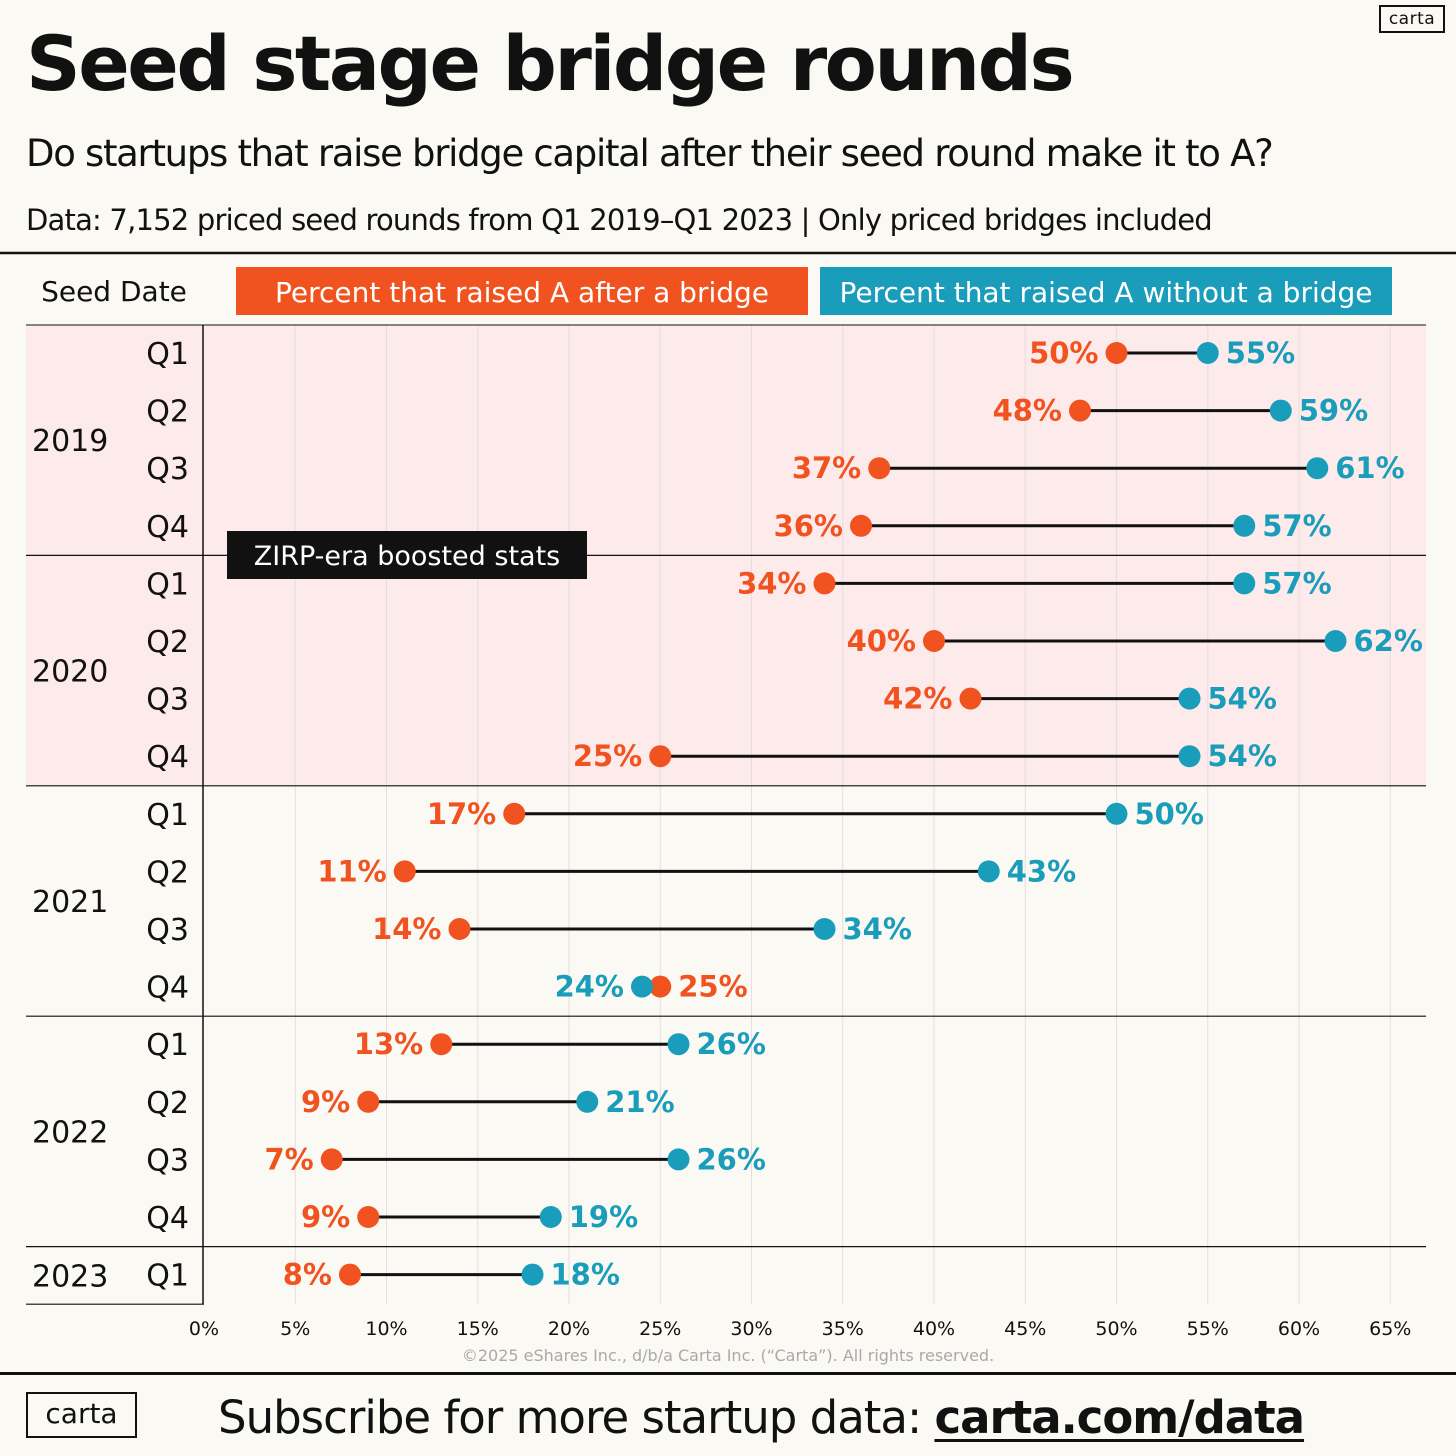 The image size is (1456, 1456). I want to click on subscribe-text: Subscribe for more startup data:, so click(576, 1417).